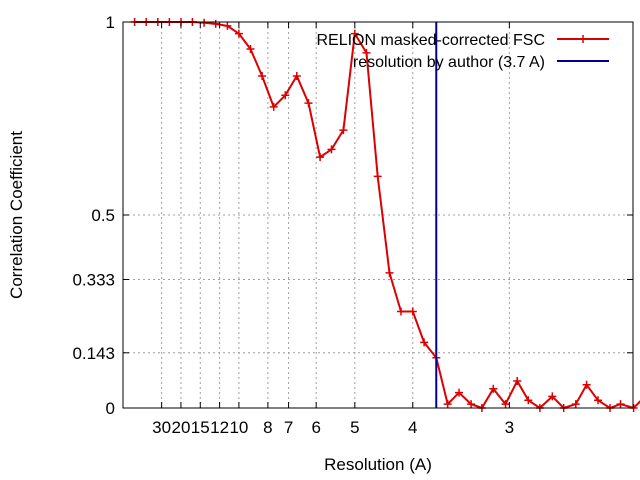 This screenshot has height=480, width=640. What do you see at coordinates (583, 39) in the screenshot?
I see `legend-marker-fsc` at bounding box center [583, 39].